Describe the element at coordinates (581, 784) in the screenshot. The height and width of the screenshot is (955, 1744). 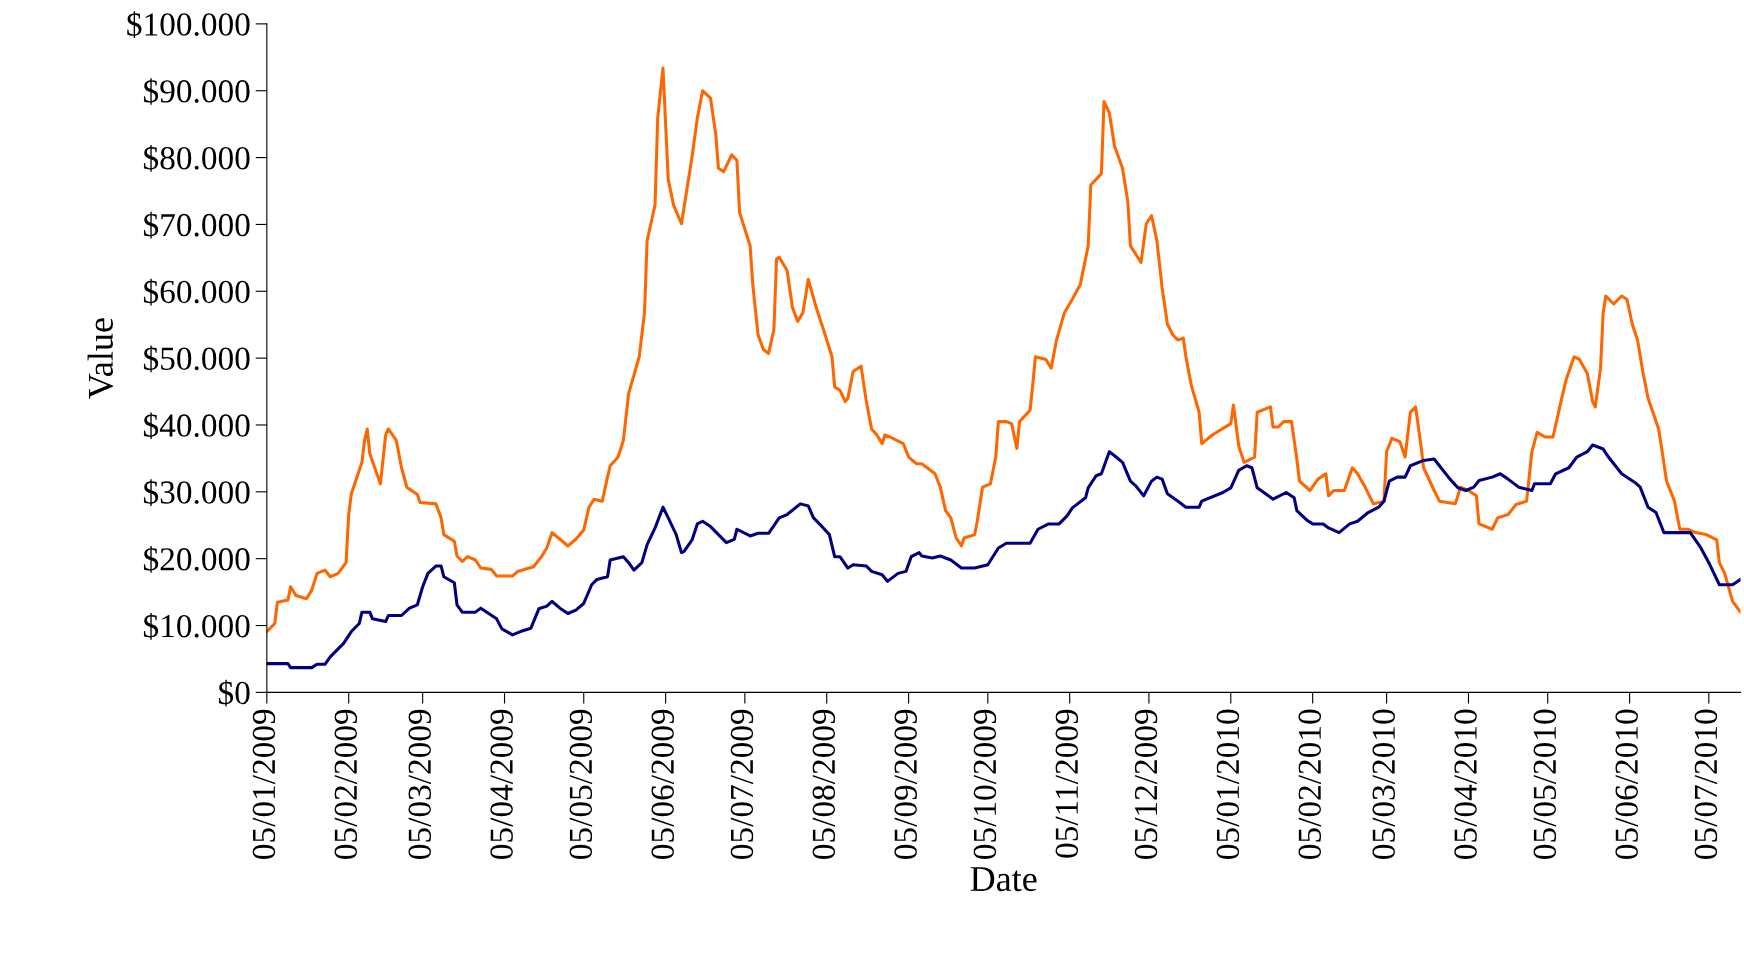
I see `x-tick-label: 05/05/2009` at that location.